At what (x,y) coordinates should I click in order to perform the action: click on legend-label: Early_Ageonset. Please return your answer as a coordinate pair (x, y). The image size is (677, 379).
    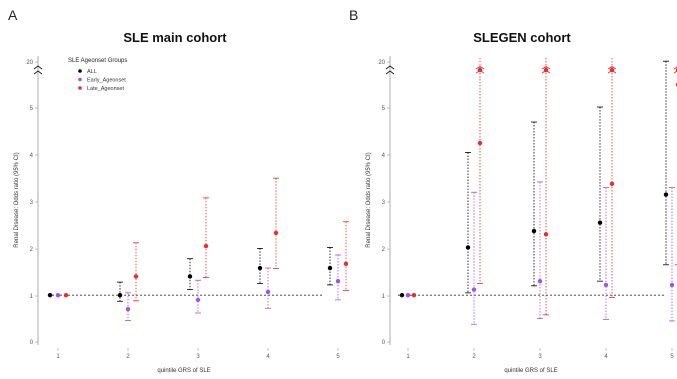
    Looking at the image, I should click on (106, 81).